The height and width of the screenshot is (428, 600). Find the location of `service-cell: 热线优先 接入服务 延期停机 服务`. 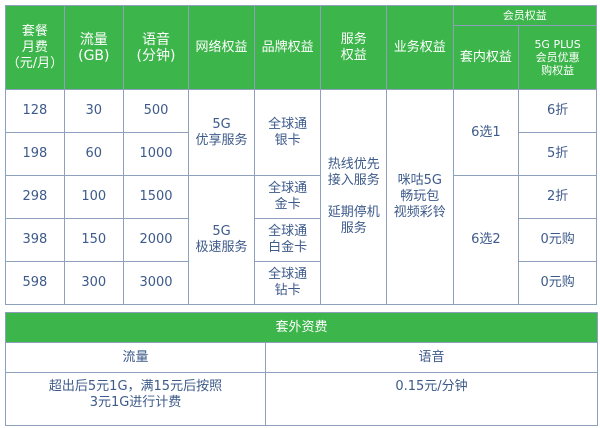

service-cell: 热线优先 接入服务 延期停机 服务 is located at coordinates (353, 197).